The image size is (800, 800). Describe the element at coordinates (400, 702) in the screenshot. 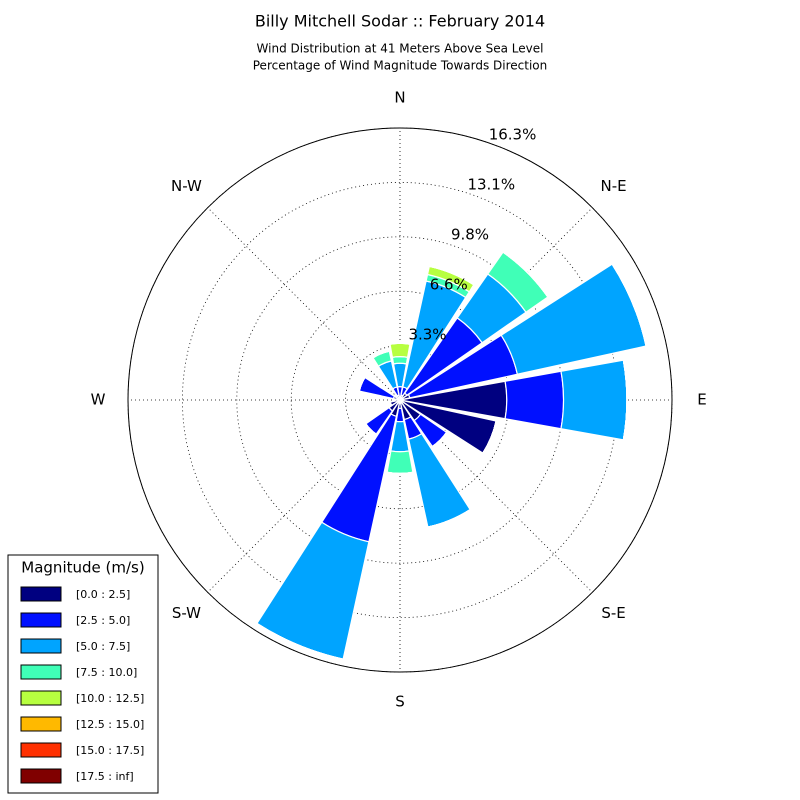

I see `direction-label: S` at that location.